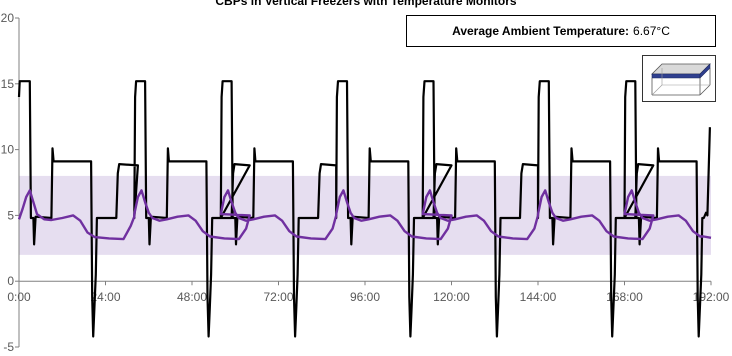  I want to click on x-tick-label: 48:00, so click(192, 297).